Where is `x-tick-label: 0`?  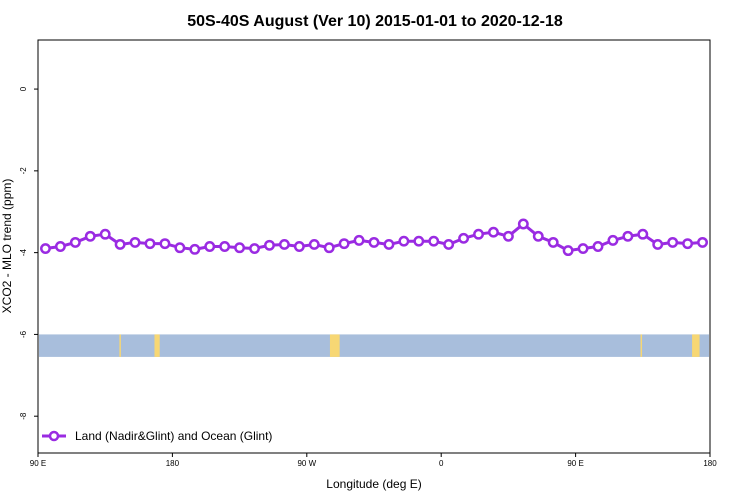 x-tick-label: 0 is located at coordinates (441, 463).